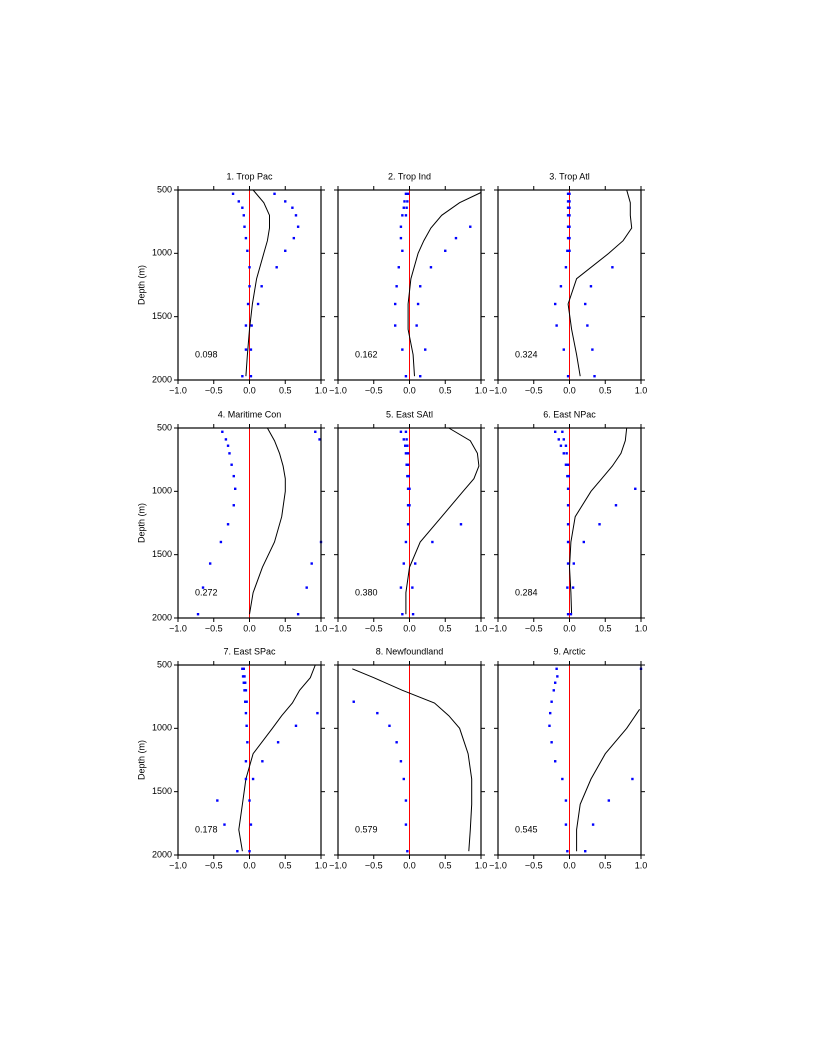  Describe the element at coordinates (526, 829) in the screenshot. I see `annotation: 0.545` at that location.